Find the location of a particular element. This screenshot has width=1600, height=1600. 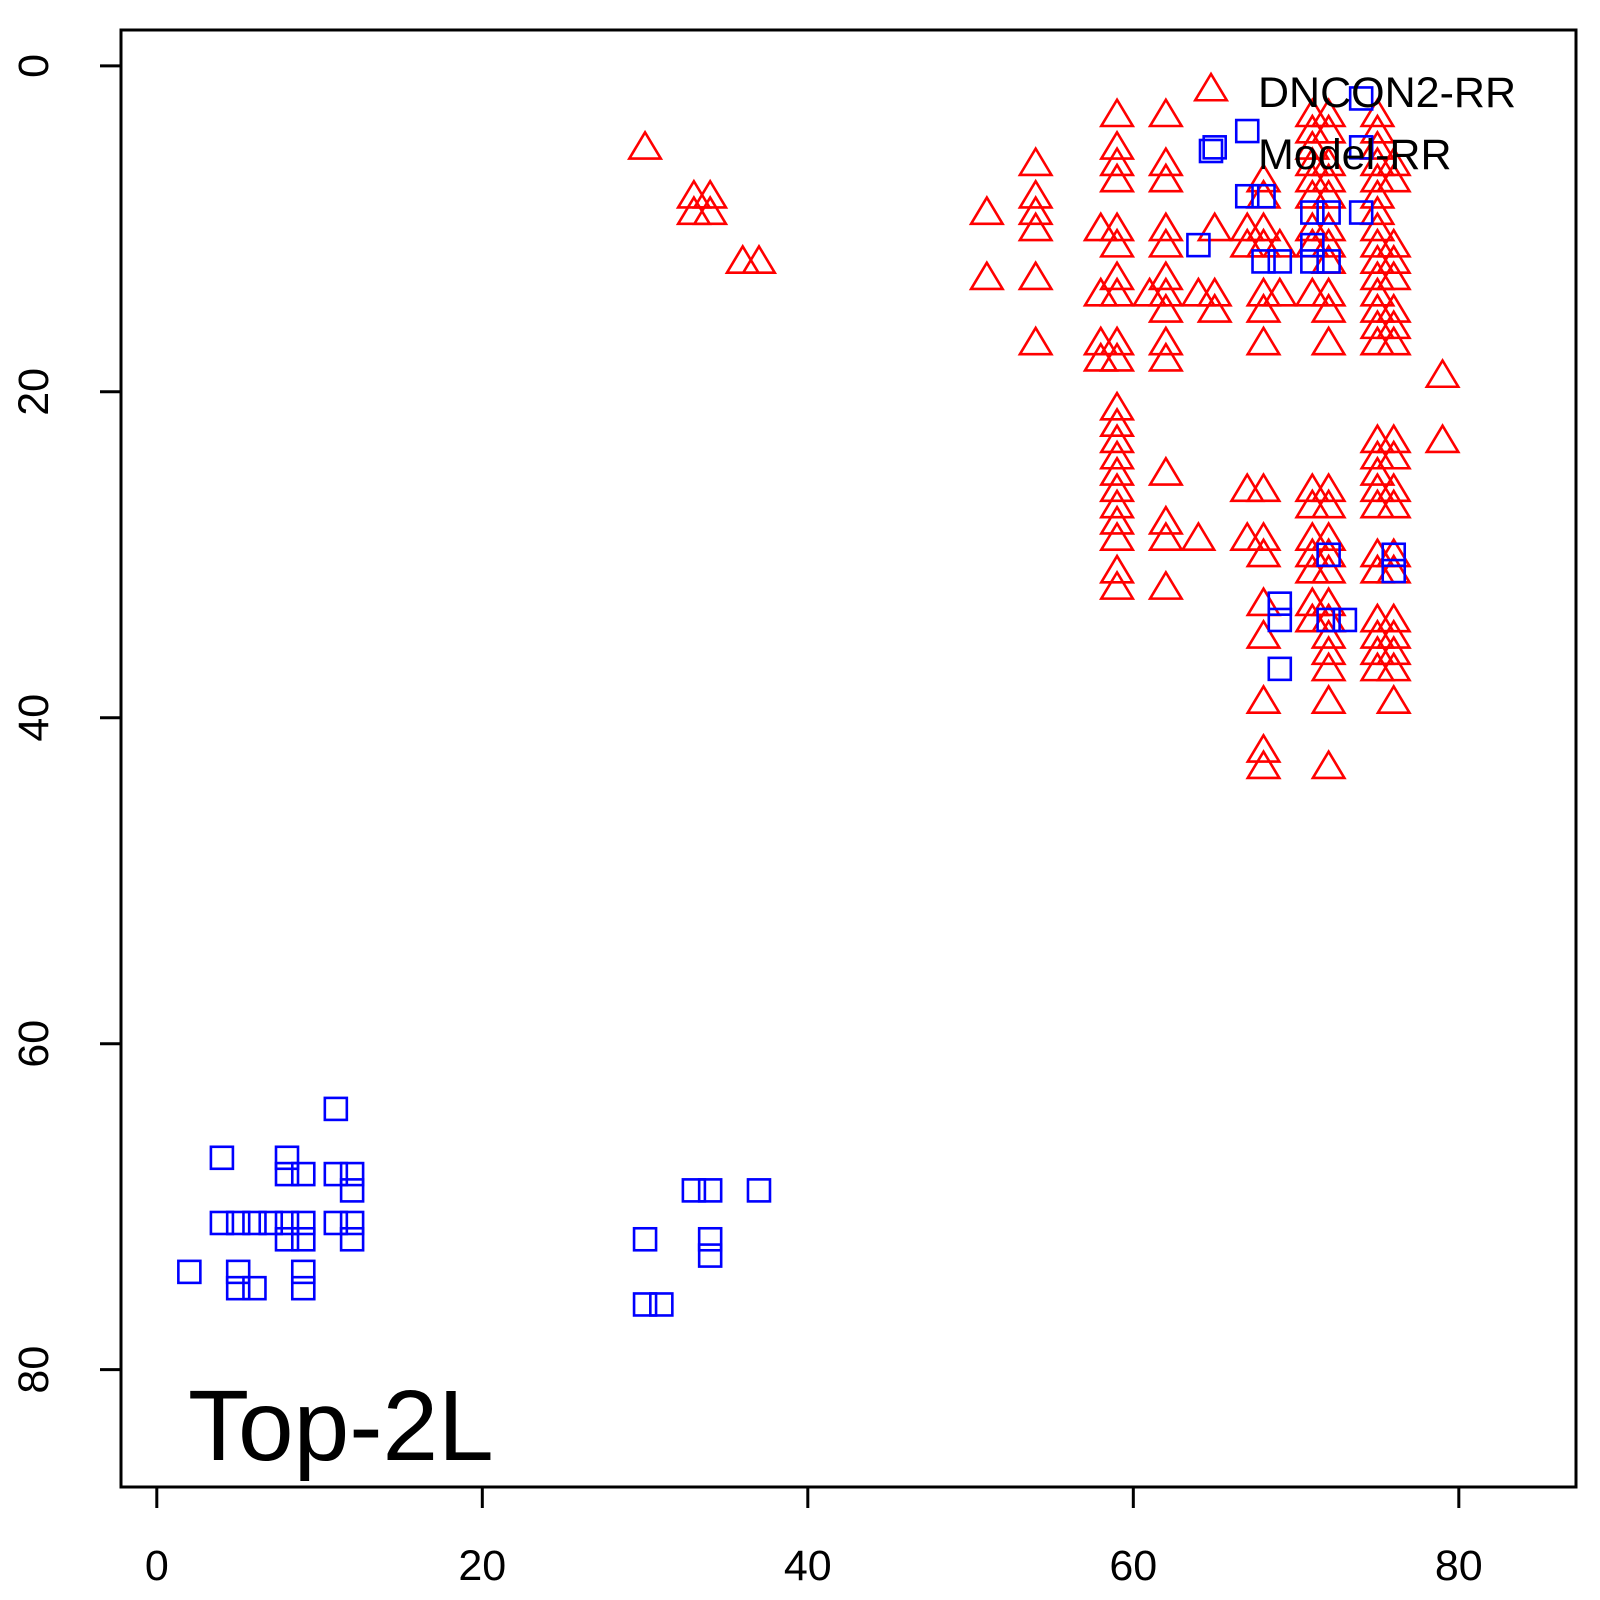

legend-label: DNCON2-RR is located at coordinates (1387, 93).